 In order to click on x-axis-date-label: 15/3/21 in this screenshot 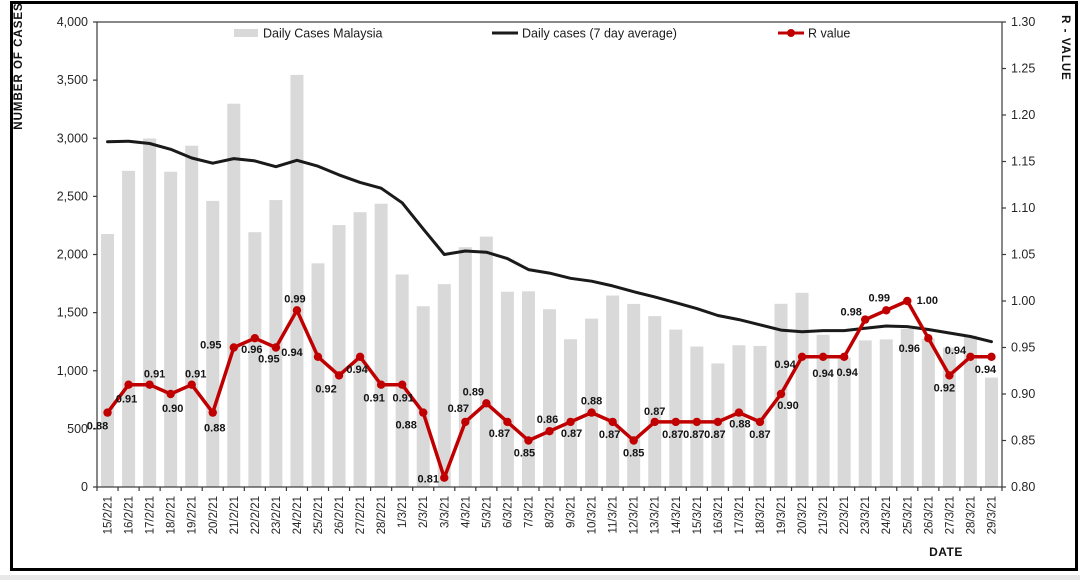, I will do `click(698, 515)`.